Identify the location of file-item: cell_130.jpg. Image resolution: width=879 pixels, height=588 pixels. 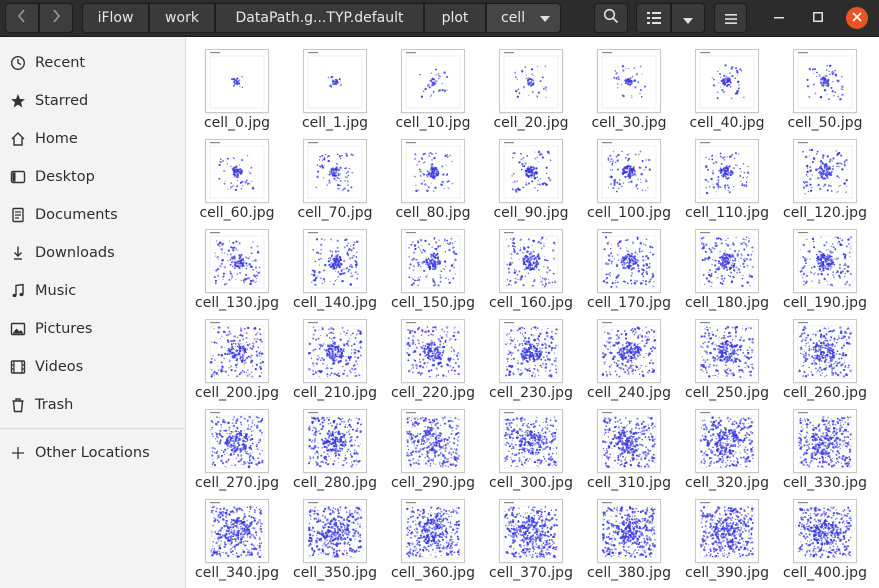
(237, 274).